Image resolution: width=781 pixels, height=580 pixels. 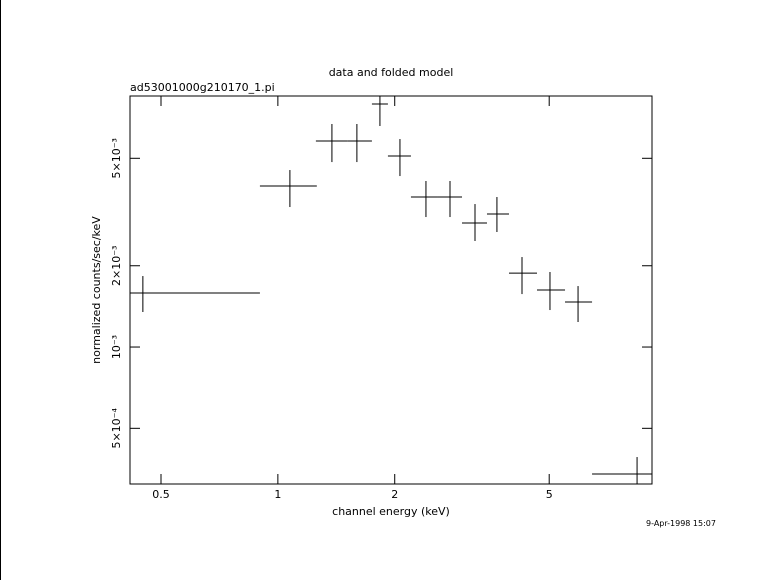 What do you see at coordinates (681, 523) in the screenshot?
I see `timestamp: 9-Apr-1998 15:07` at bounding box center [681, 523].